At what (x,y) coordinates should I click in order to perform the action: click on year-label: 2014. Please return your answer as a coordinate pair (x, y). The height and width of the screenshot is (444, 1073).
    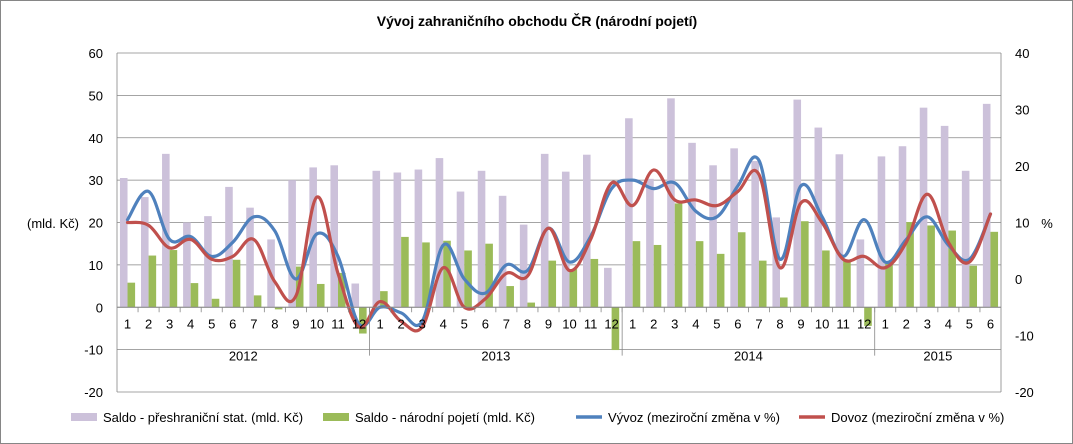
    Looking at the image, I should click on (748, 355).